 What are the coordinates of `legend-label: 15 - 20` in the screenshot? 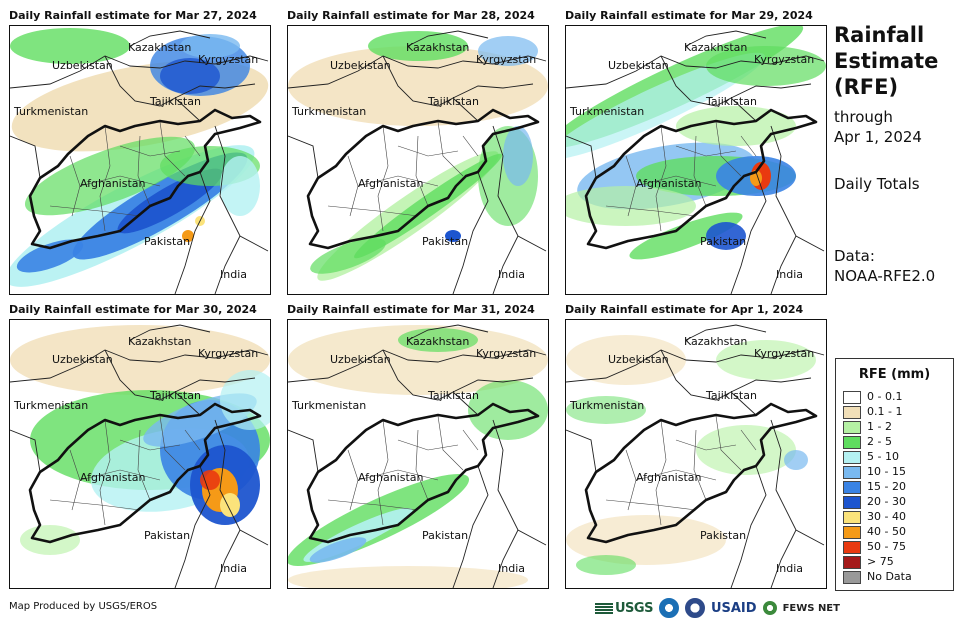 It's located at (886, 486).